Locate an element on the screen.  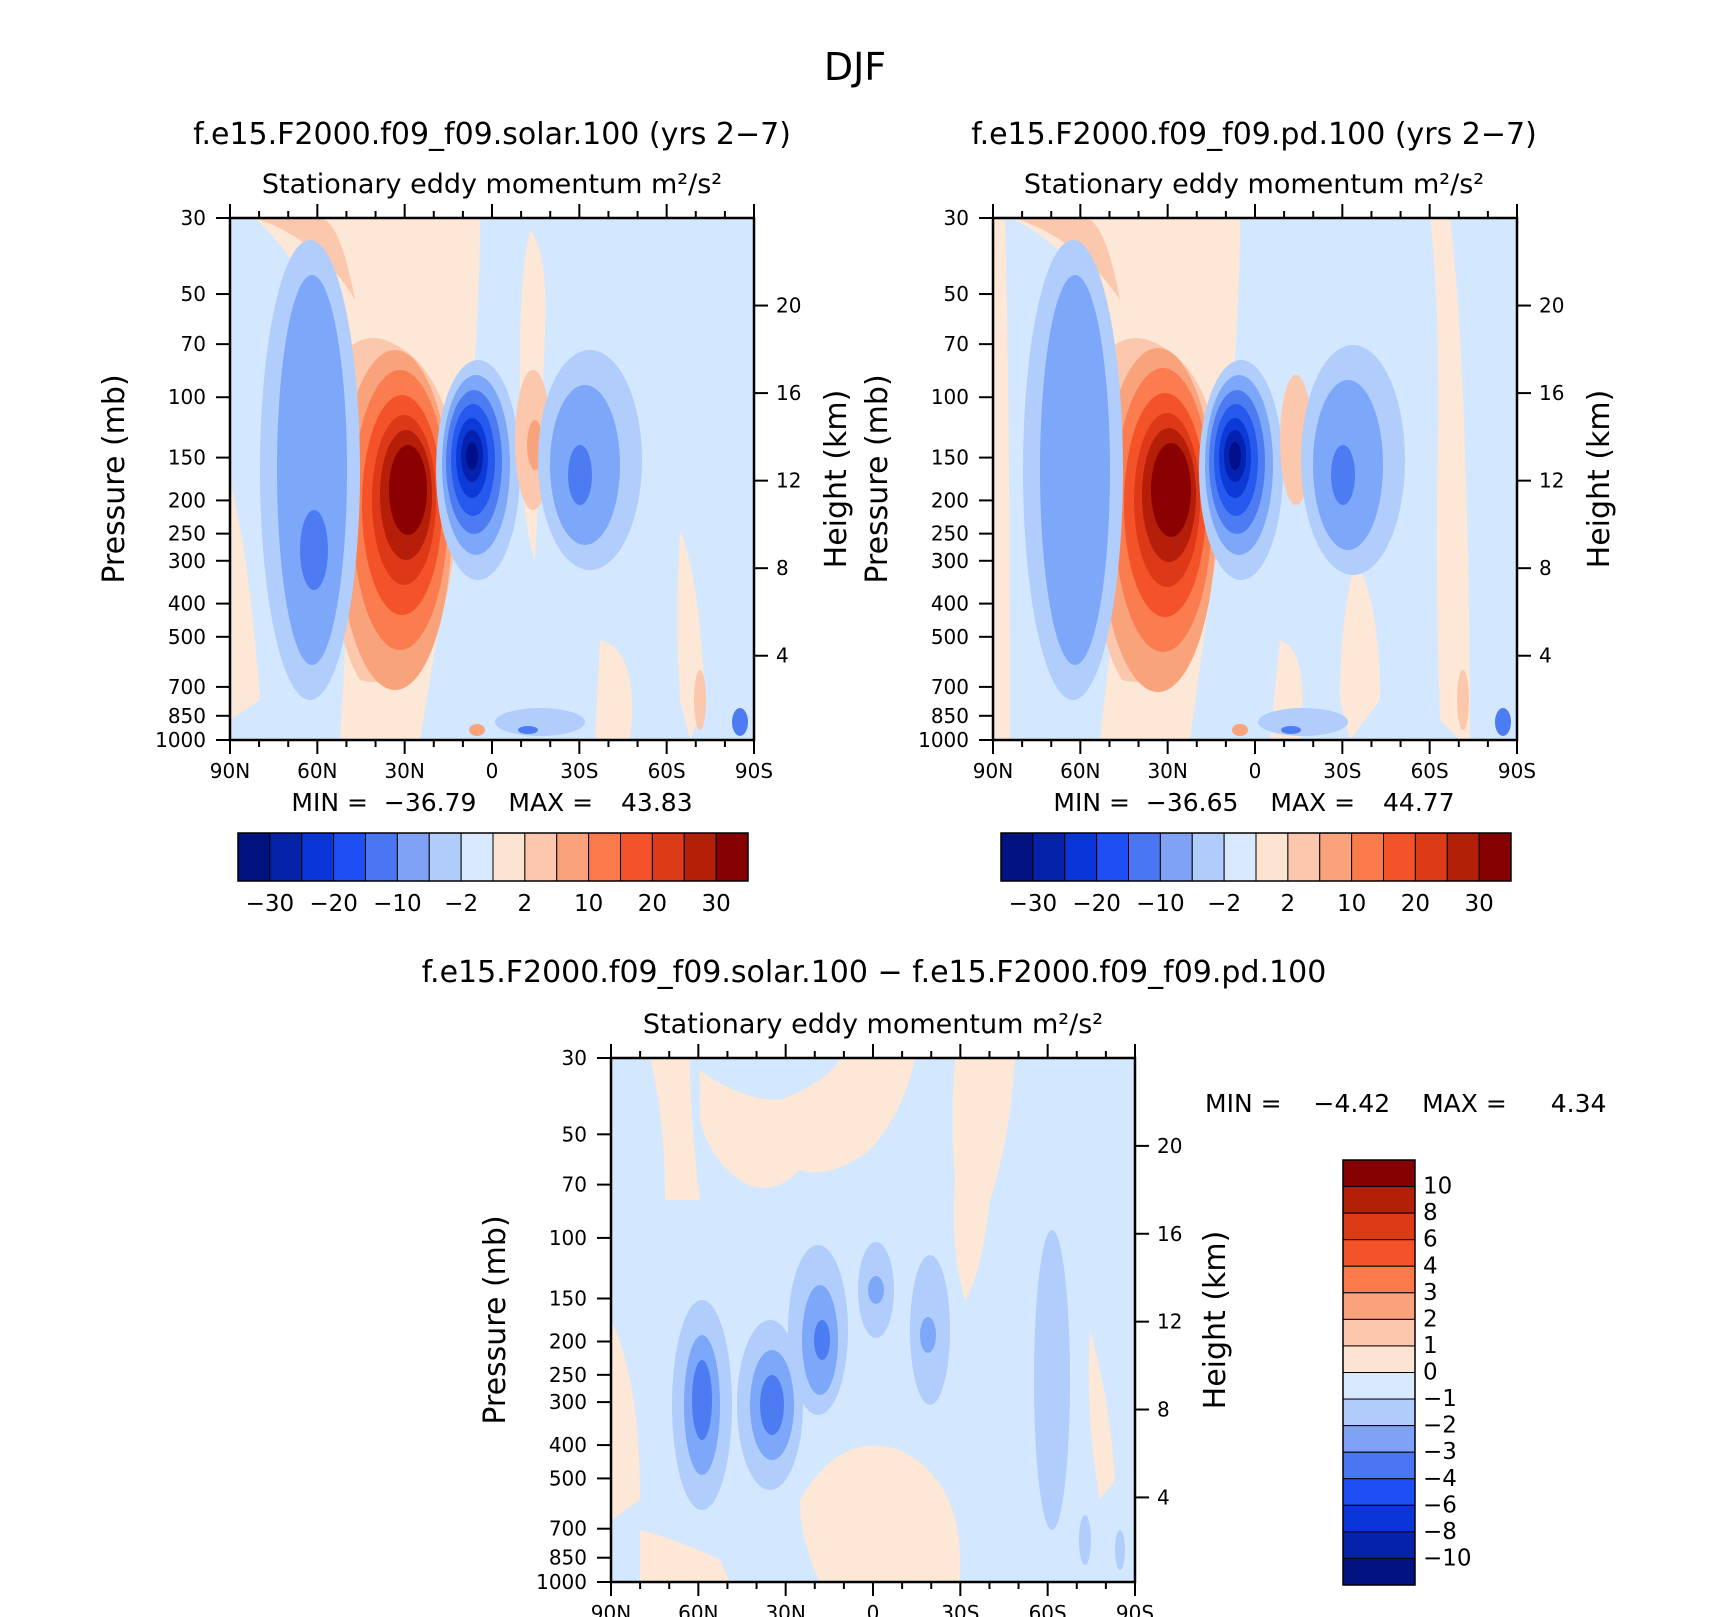
colorbar-label: 30 is located at coordinates (715, 904).